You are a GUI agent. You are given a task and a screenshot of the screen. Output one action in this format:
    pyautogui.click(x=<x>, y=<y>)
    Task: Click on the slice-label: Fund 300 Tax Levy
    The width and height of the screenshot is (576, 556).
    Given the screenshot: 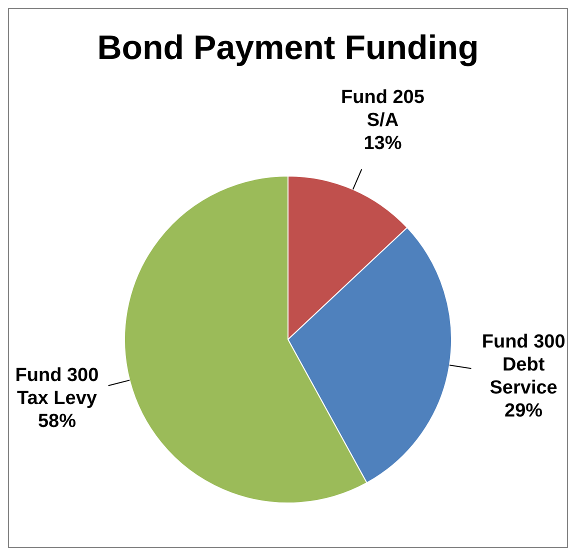 What is the action you would take?
    pyautogui.click(x=57, y=387)
    